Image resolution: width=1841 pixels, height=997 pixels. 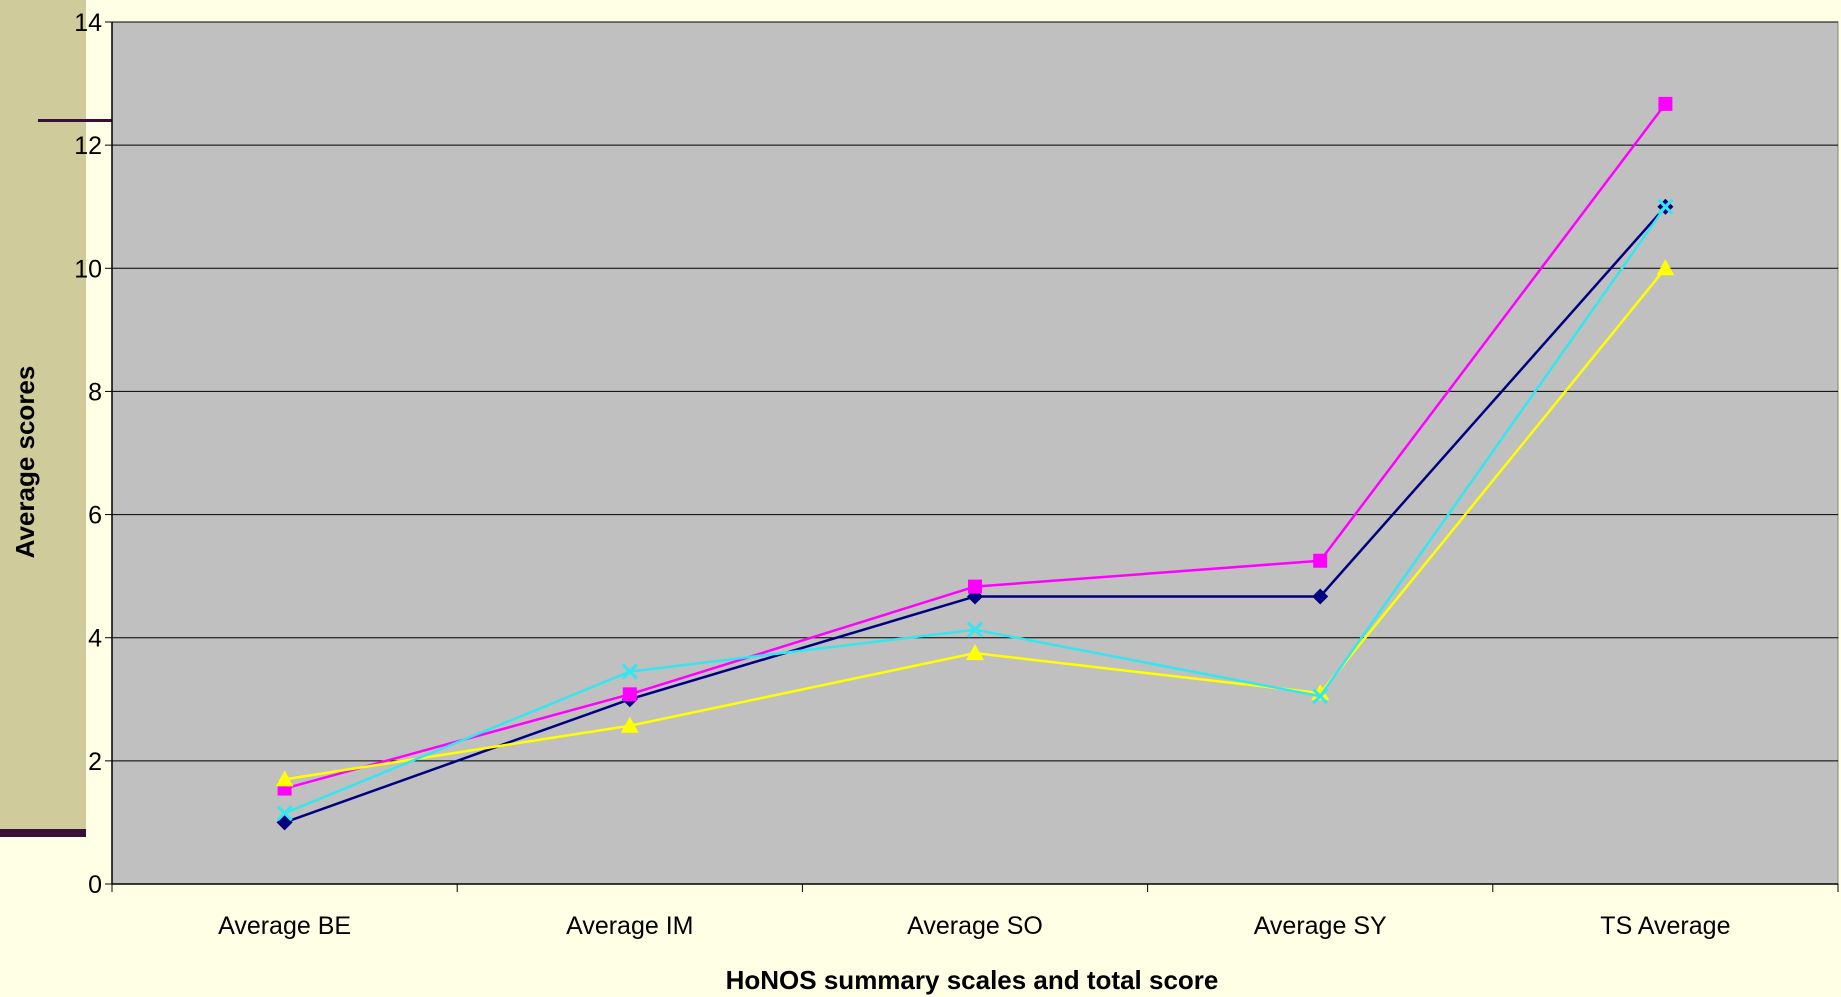 What do you see at coordinates (95, 885) in the screenshot?
I see `y-tick-label-0: 0` at bounding box center [95, 885].